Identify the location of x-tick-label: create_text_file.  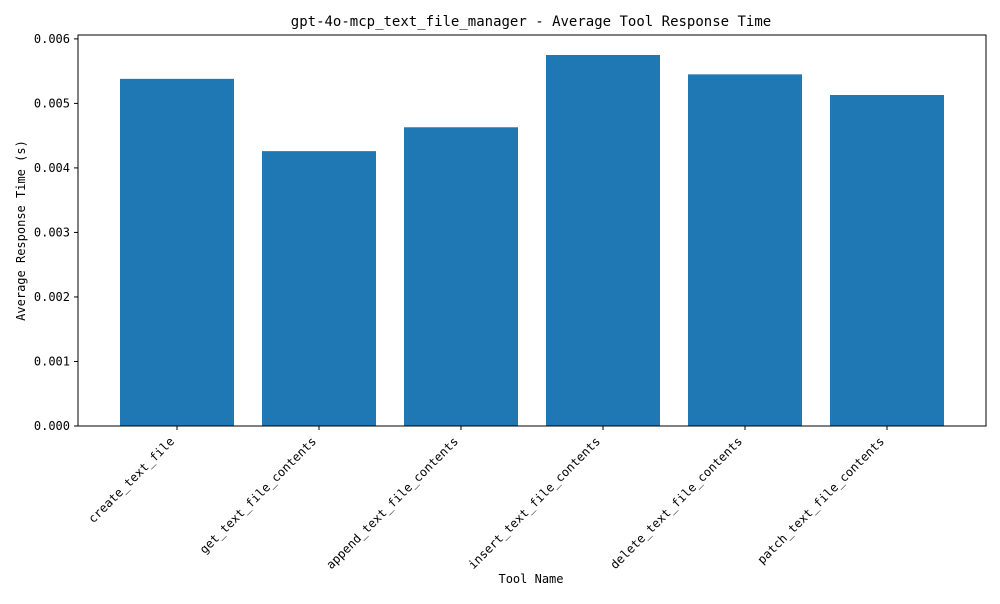
(131, 480).